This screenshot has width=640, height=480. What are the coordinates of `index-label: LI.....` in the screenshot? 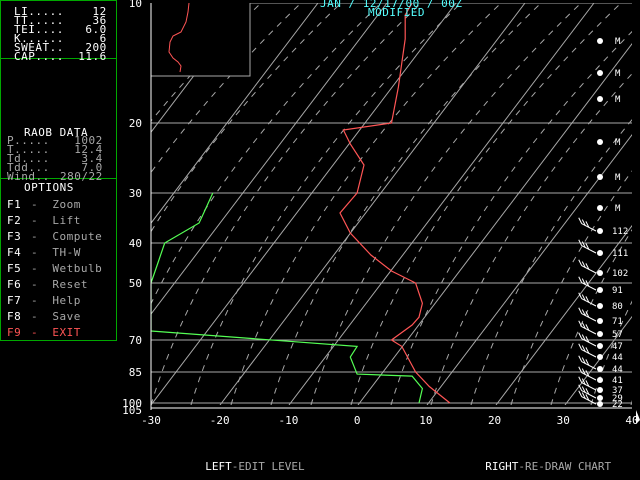 It's located at (39, 11).